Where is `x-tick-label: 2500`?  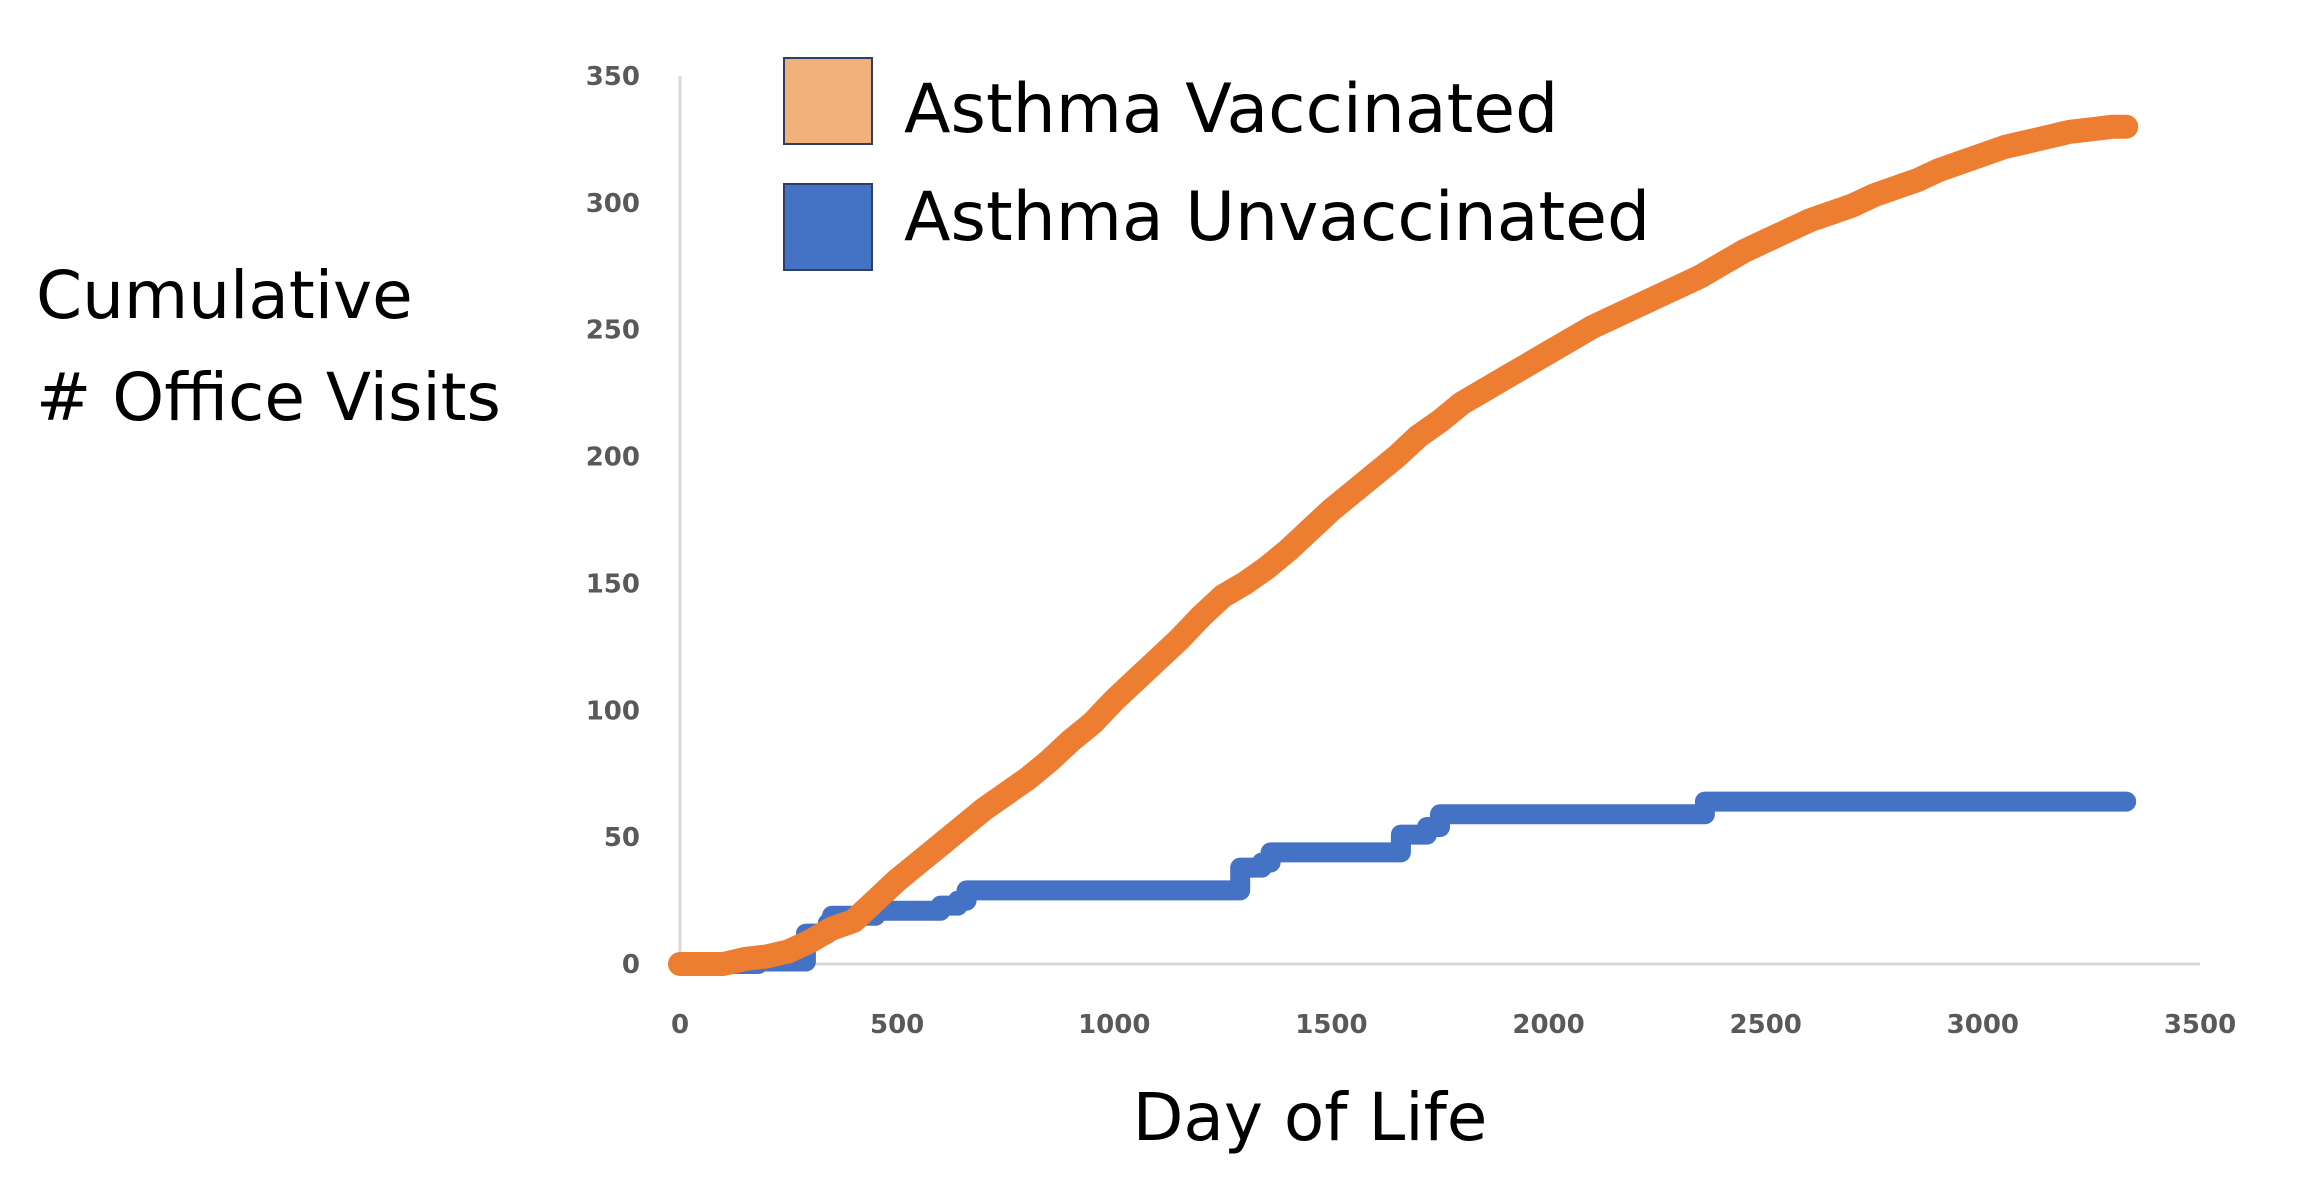
x-tick-label: 2500 is located at coordinates (1766, 1025).